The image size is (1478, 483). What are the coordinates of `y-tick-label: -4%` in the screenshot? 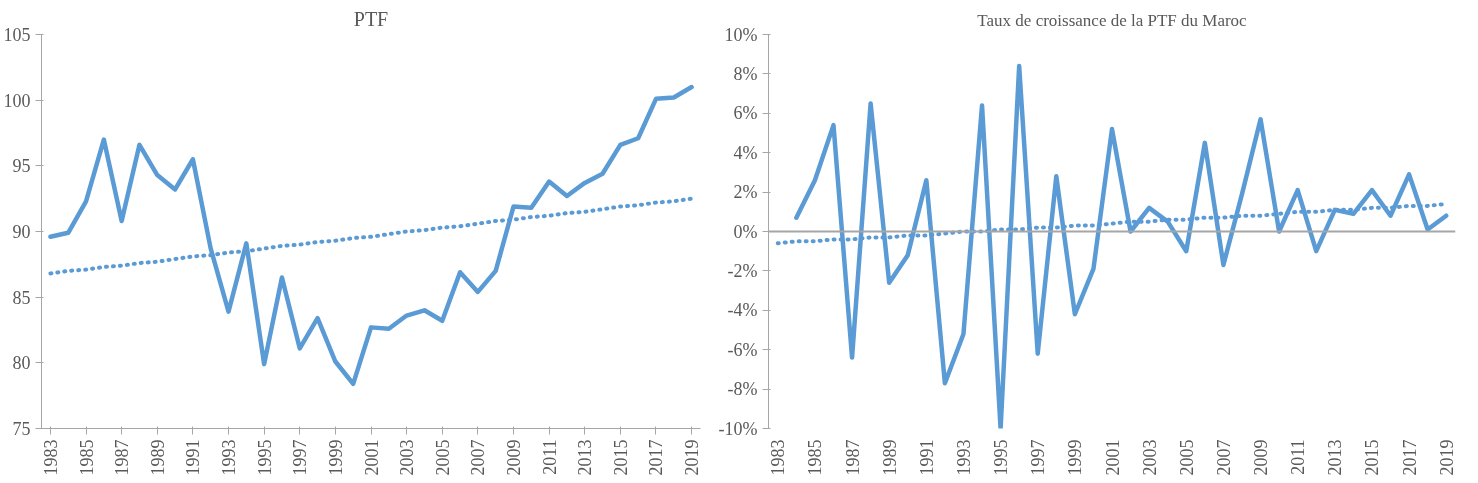 It's located at (742, 310).